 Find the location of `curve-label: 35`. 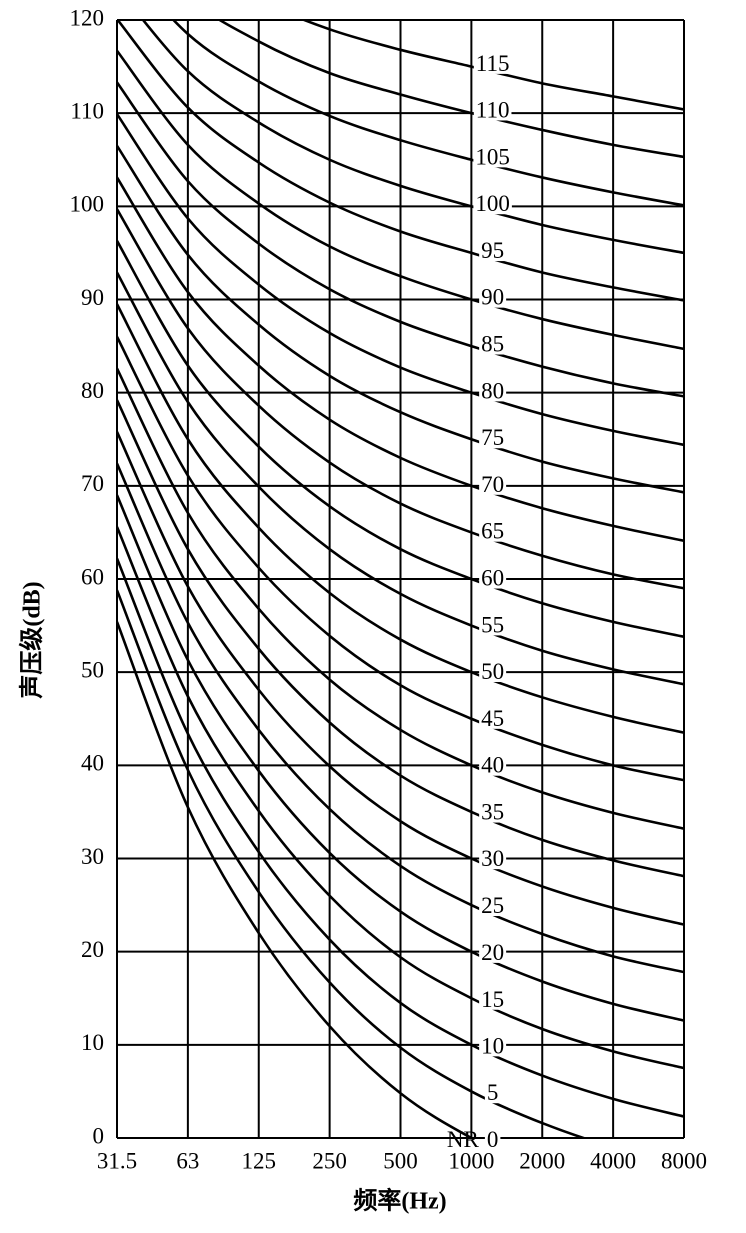

curve-label: 35 is located at coordinates (492, 812).